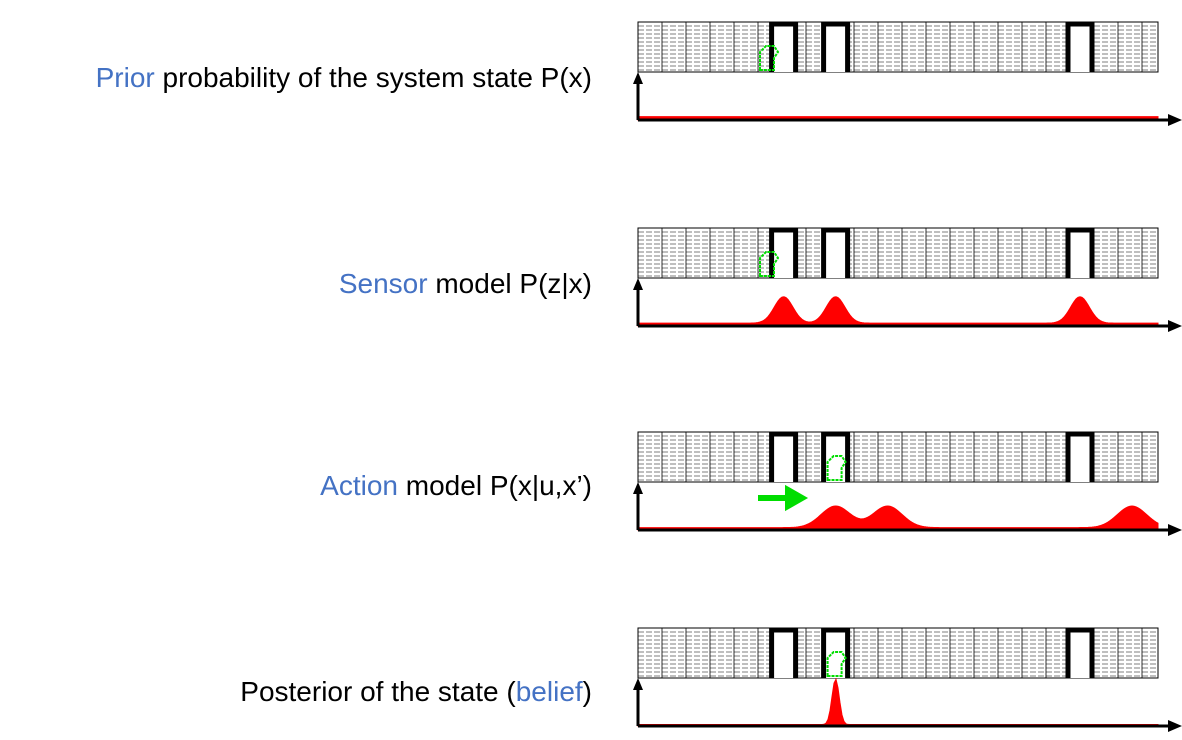 This screenshot has width=1182, height=740. Describe the element at coordinates (549, 691) in the screenshot. I see `posterior-highlight: belief` at that location.